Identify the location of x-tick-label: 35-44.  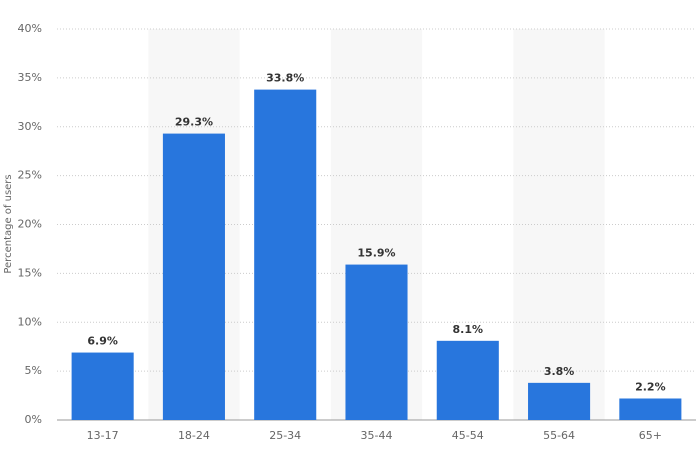
(377, 435).